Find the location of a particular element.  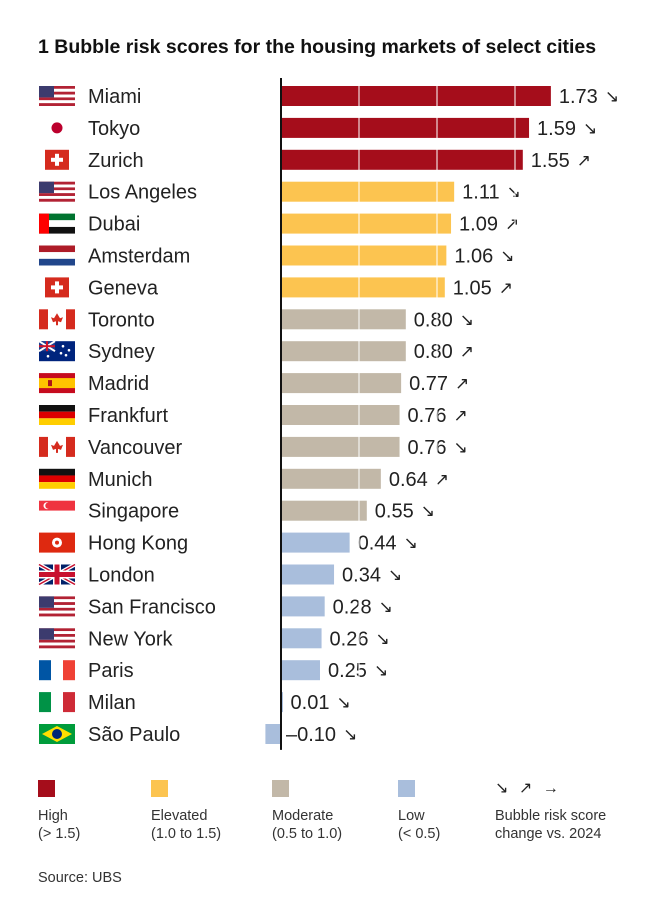

legend-item-low: Low (< 0.5) is located at coordinates (419, 811).